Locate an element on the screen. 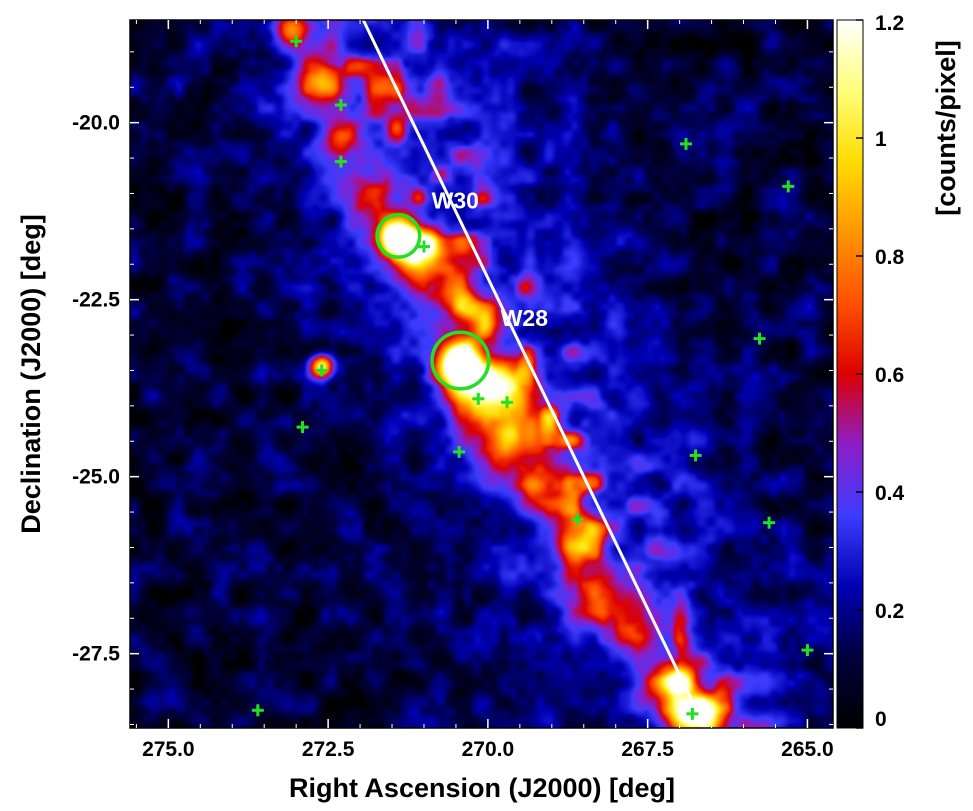  colorbar-tick-label: 0 is located at coordinates (881, 719).